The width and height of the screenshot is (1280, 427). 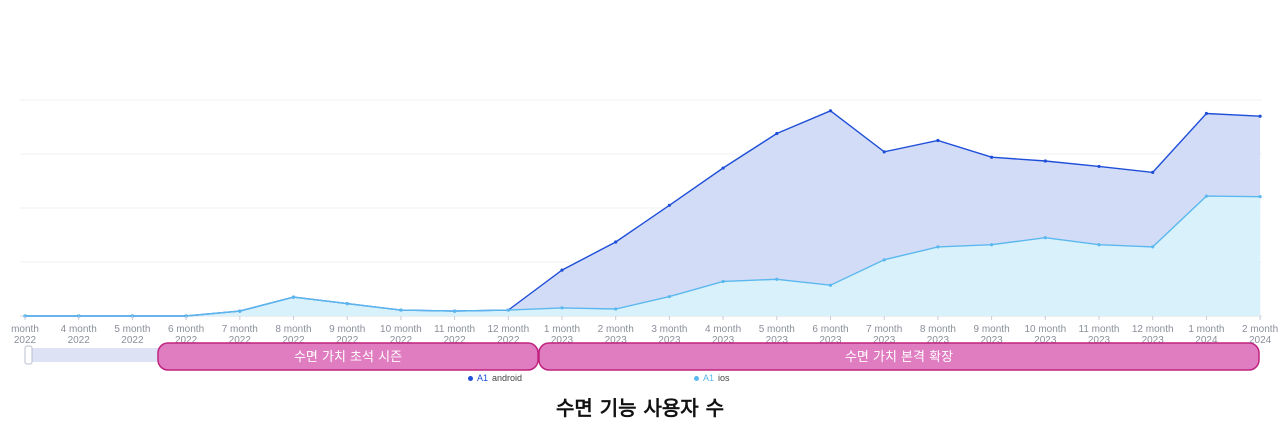 I want to click on annotations: 수면 가치 초석 시즌 수면 가치 본격 확장, so click(x=708, y=356).